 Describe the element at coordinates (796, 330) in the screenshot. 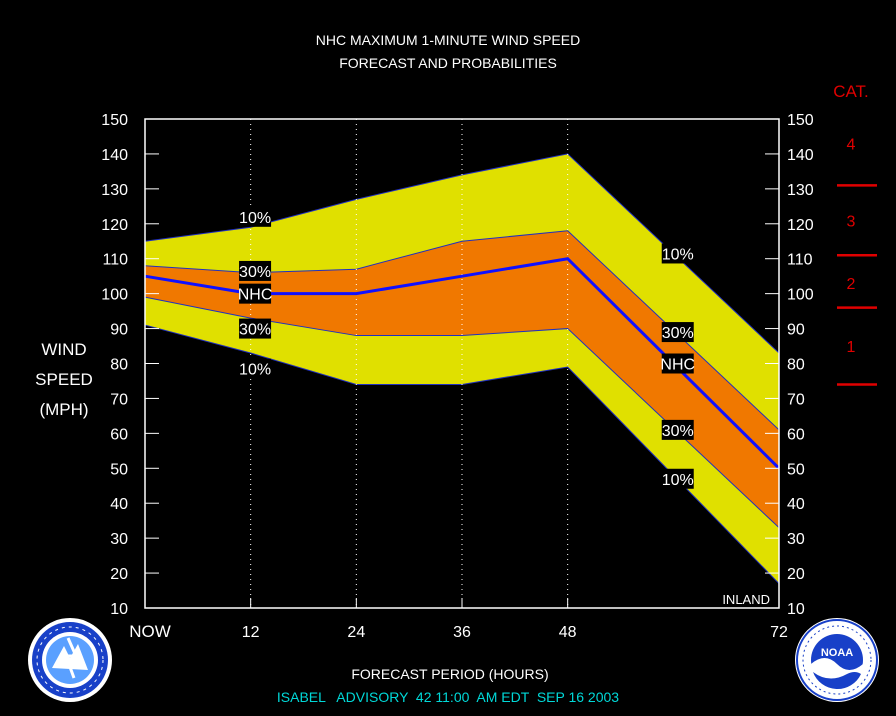

I see `y-tick-label-right: 90` at that location.